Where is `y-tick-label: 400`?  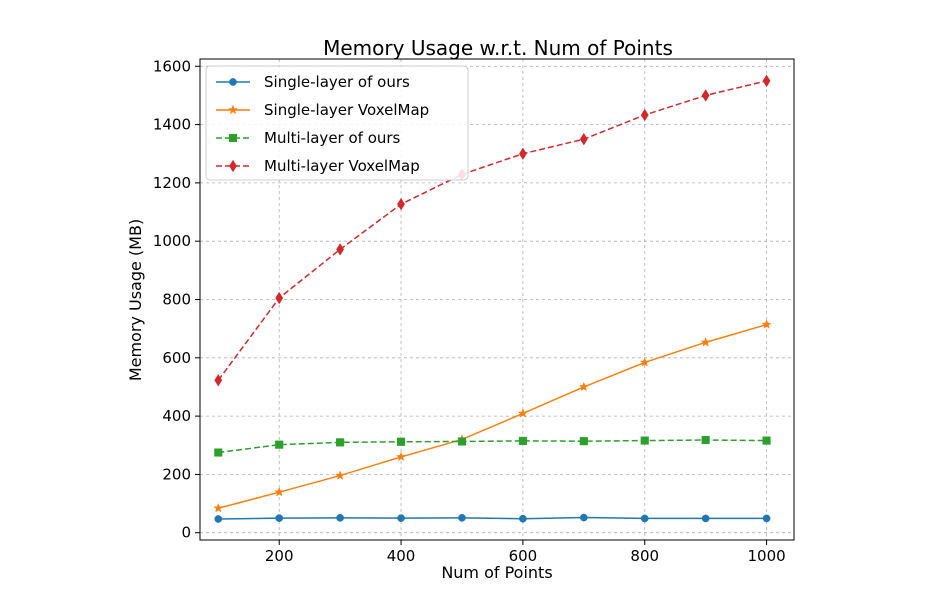 y-tick-label: 400 is located at coordinates (176, 416).